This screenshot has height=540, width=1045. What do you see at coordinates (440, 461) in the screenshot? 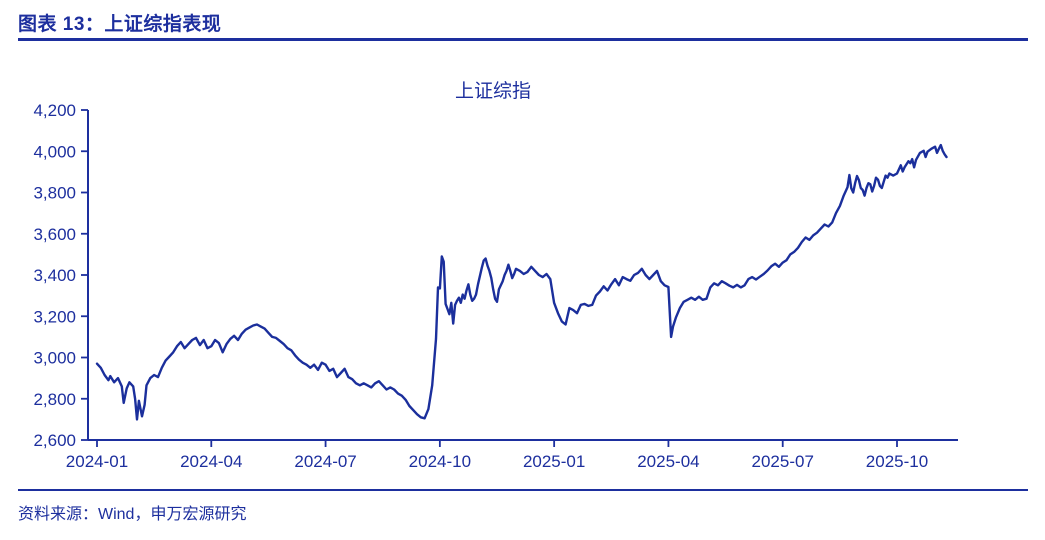
I see `x-tick-label: 2024-10` at bounding box center [440, 461].